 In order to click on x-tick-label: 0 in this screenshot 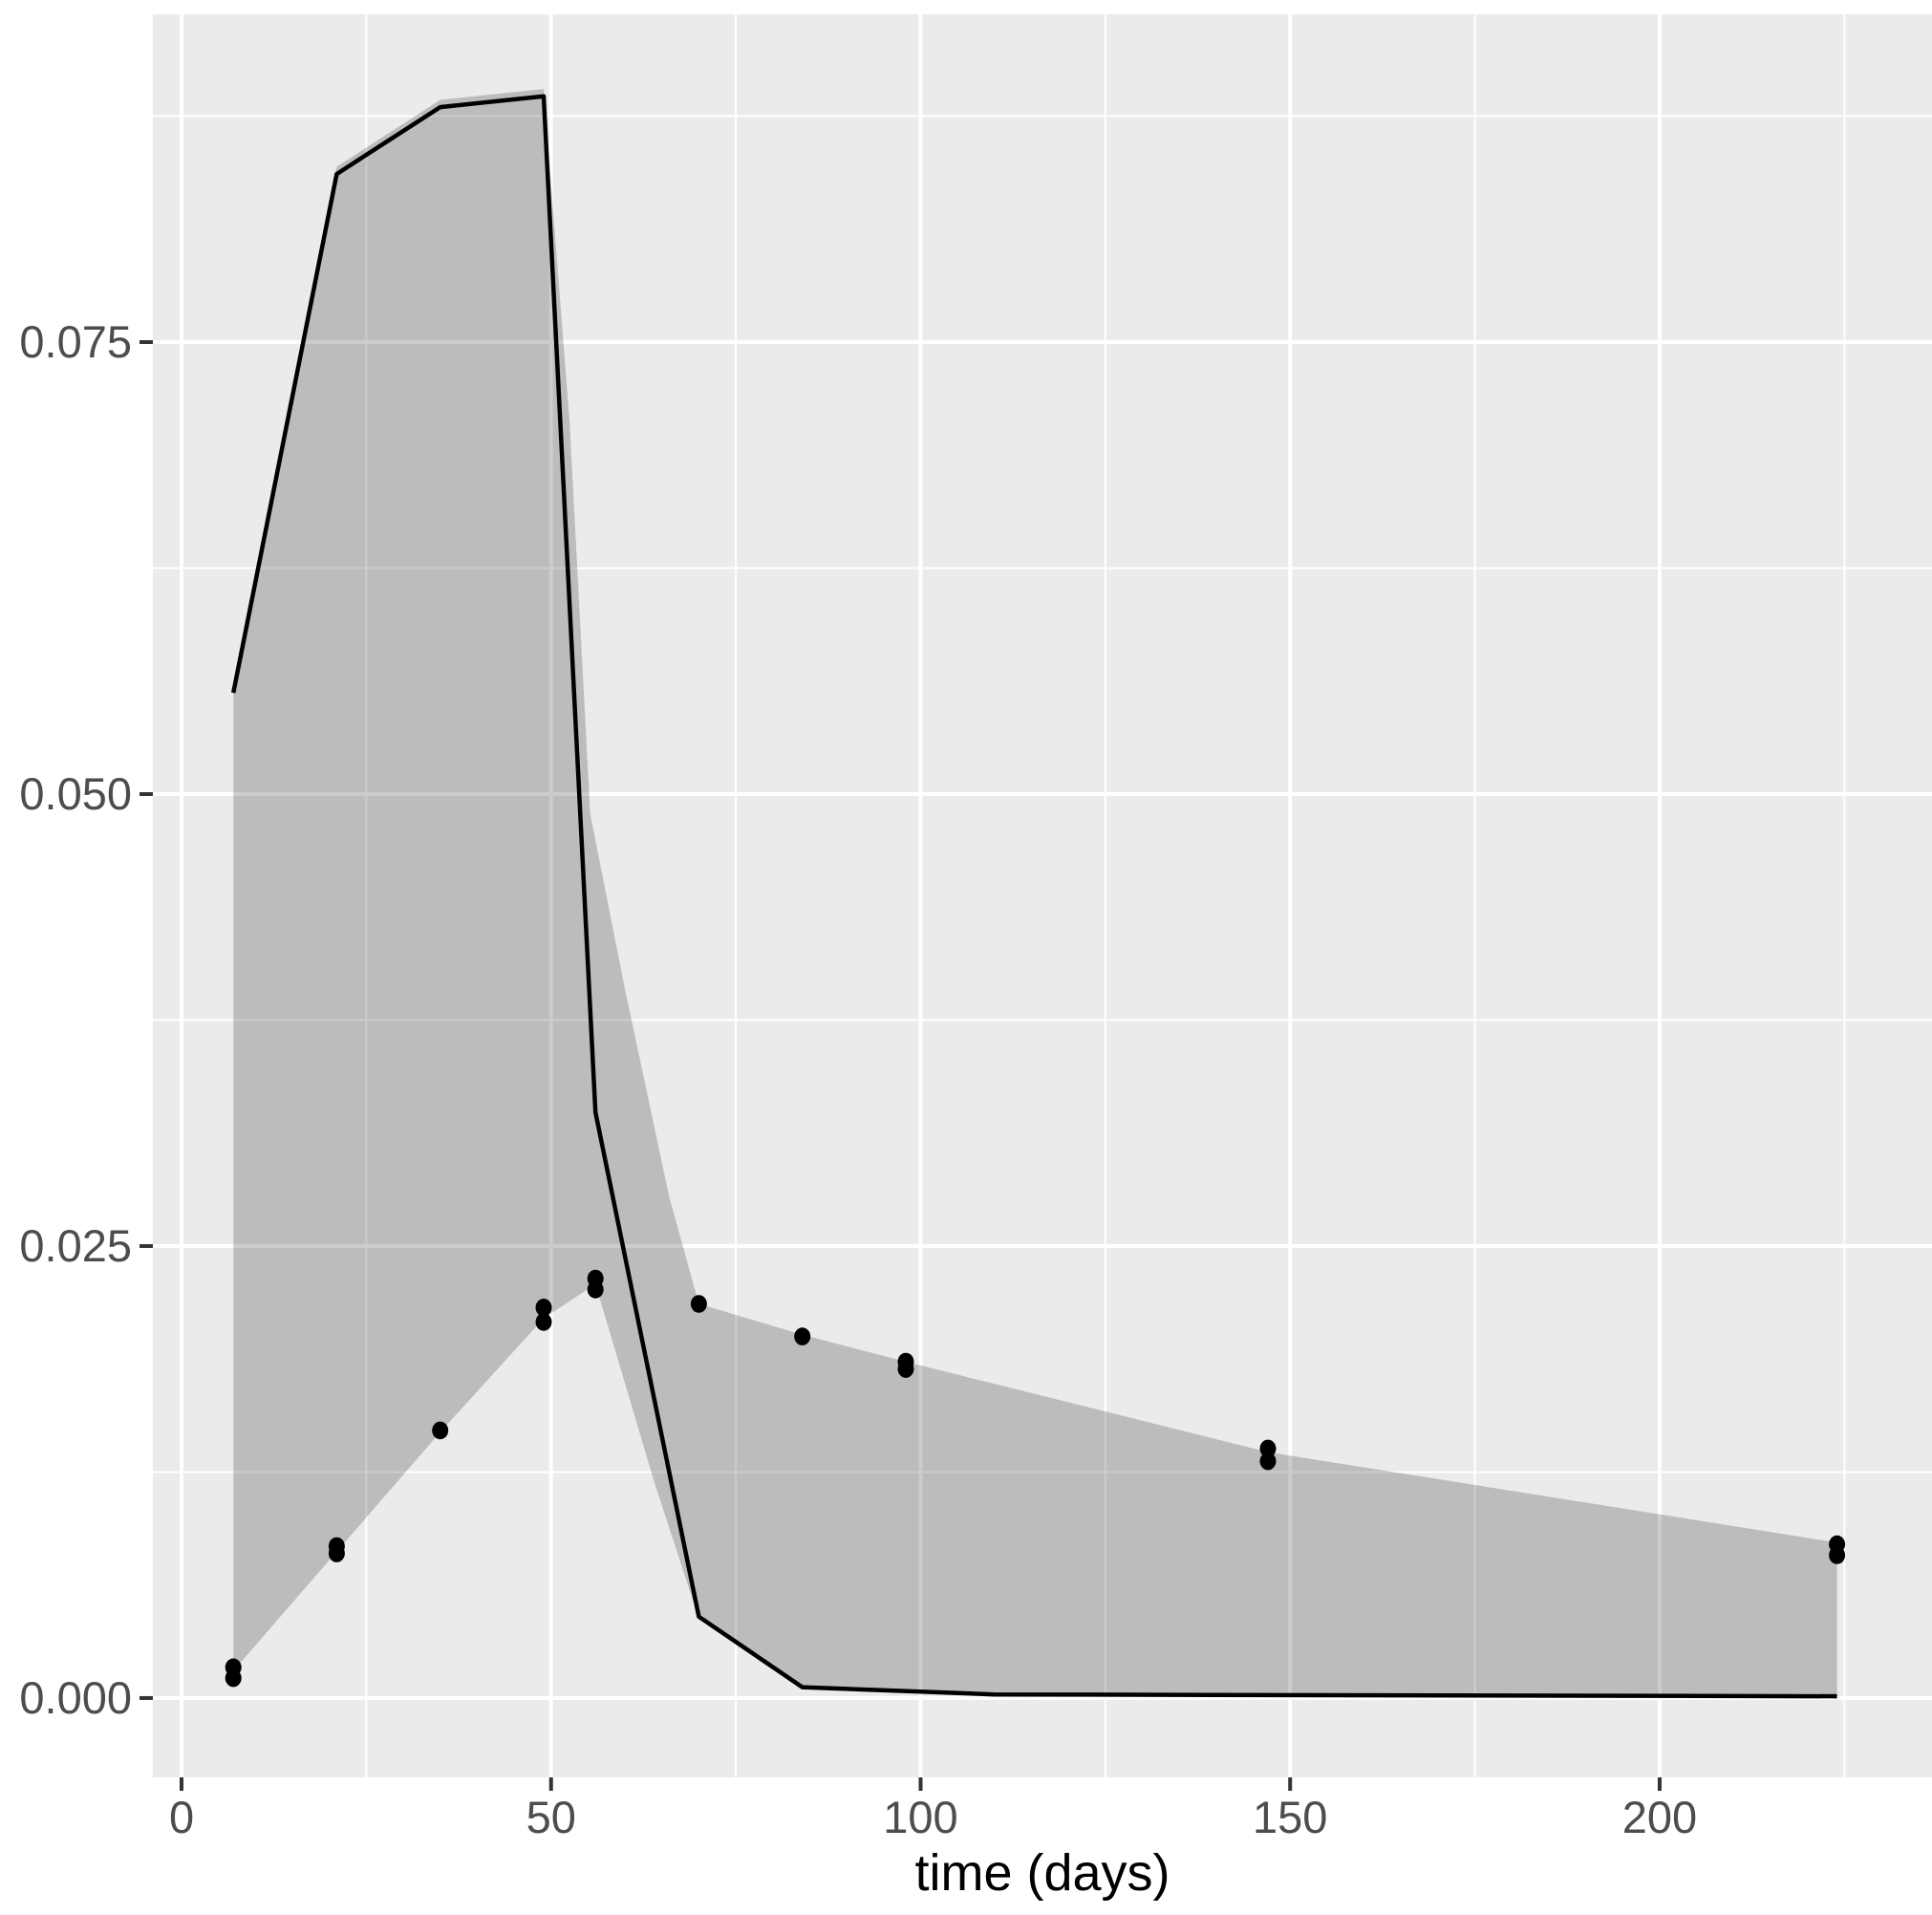, I will do `click(181, 1817)`.